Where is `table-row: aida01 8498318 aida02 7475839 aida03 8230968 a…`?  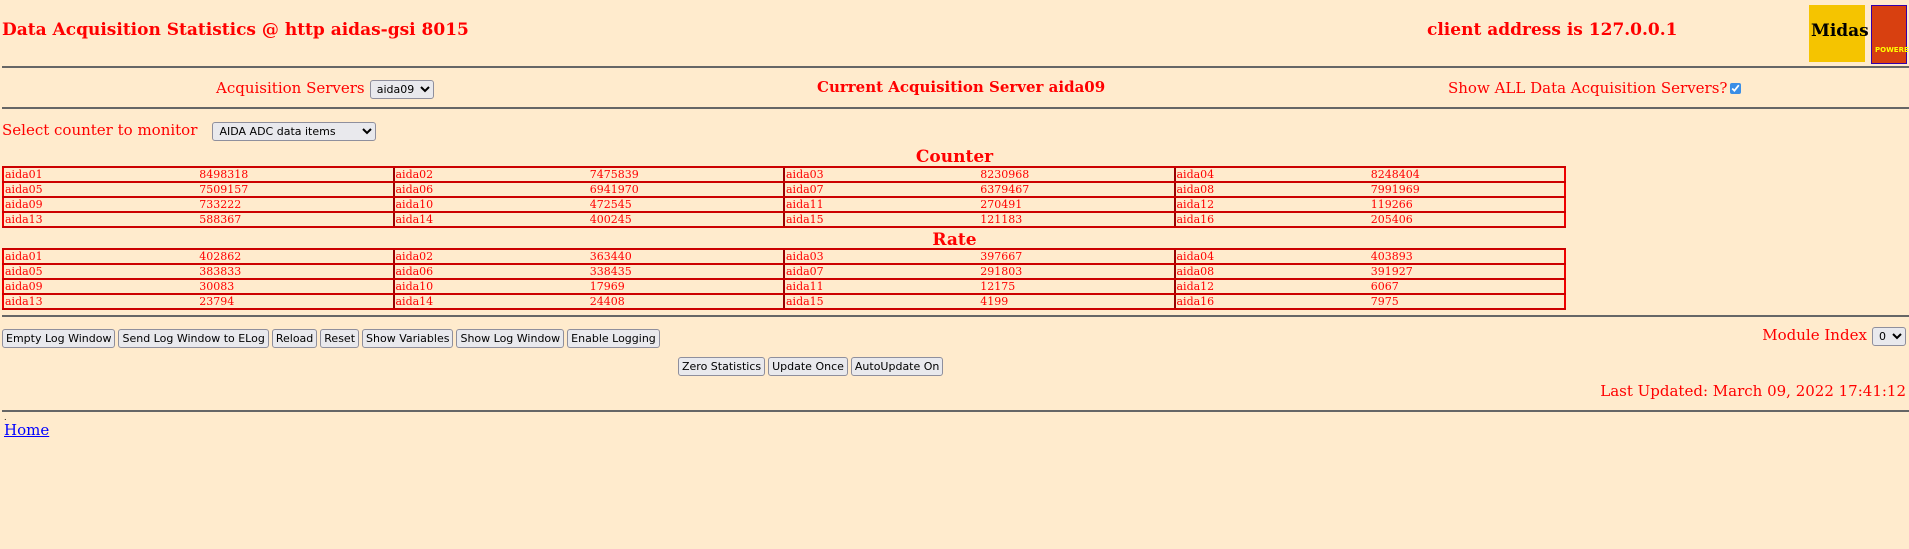 table-row: aida01 8498318 aida02 7475839 aida03 8230968 a… is located at coordinates (784, 174).